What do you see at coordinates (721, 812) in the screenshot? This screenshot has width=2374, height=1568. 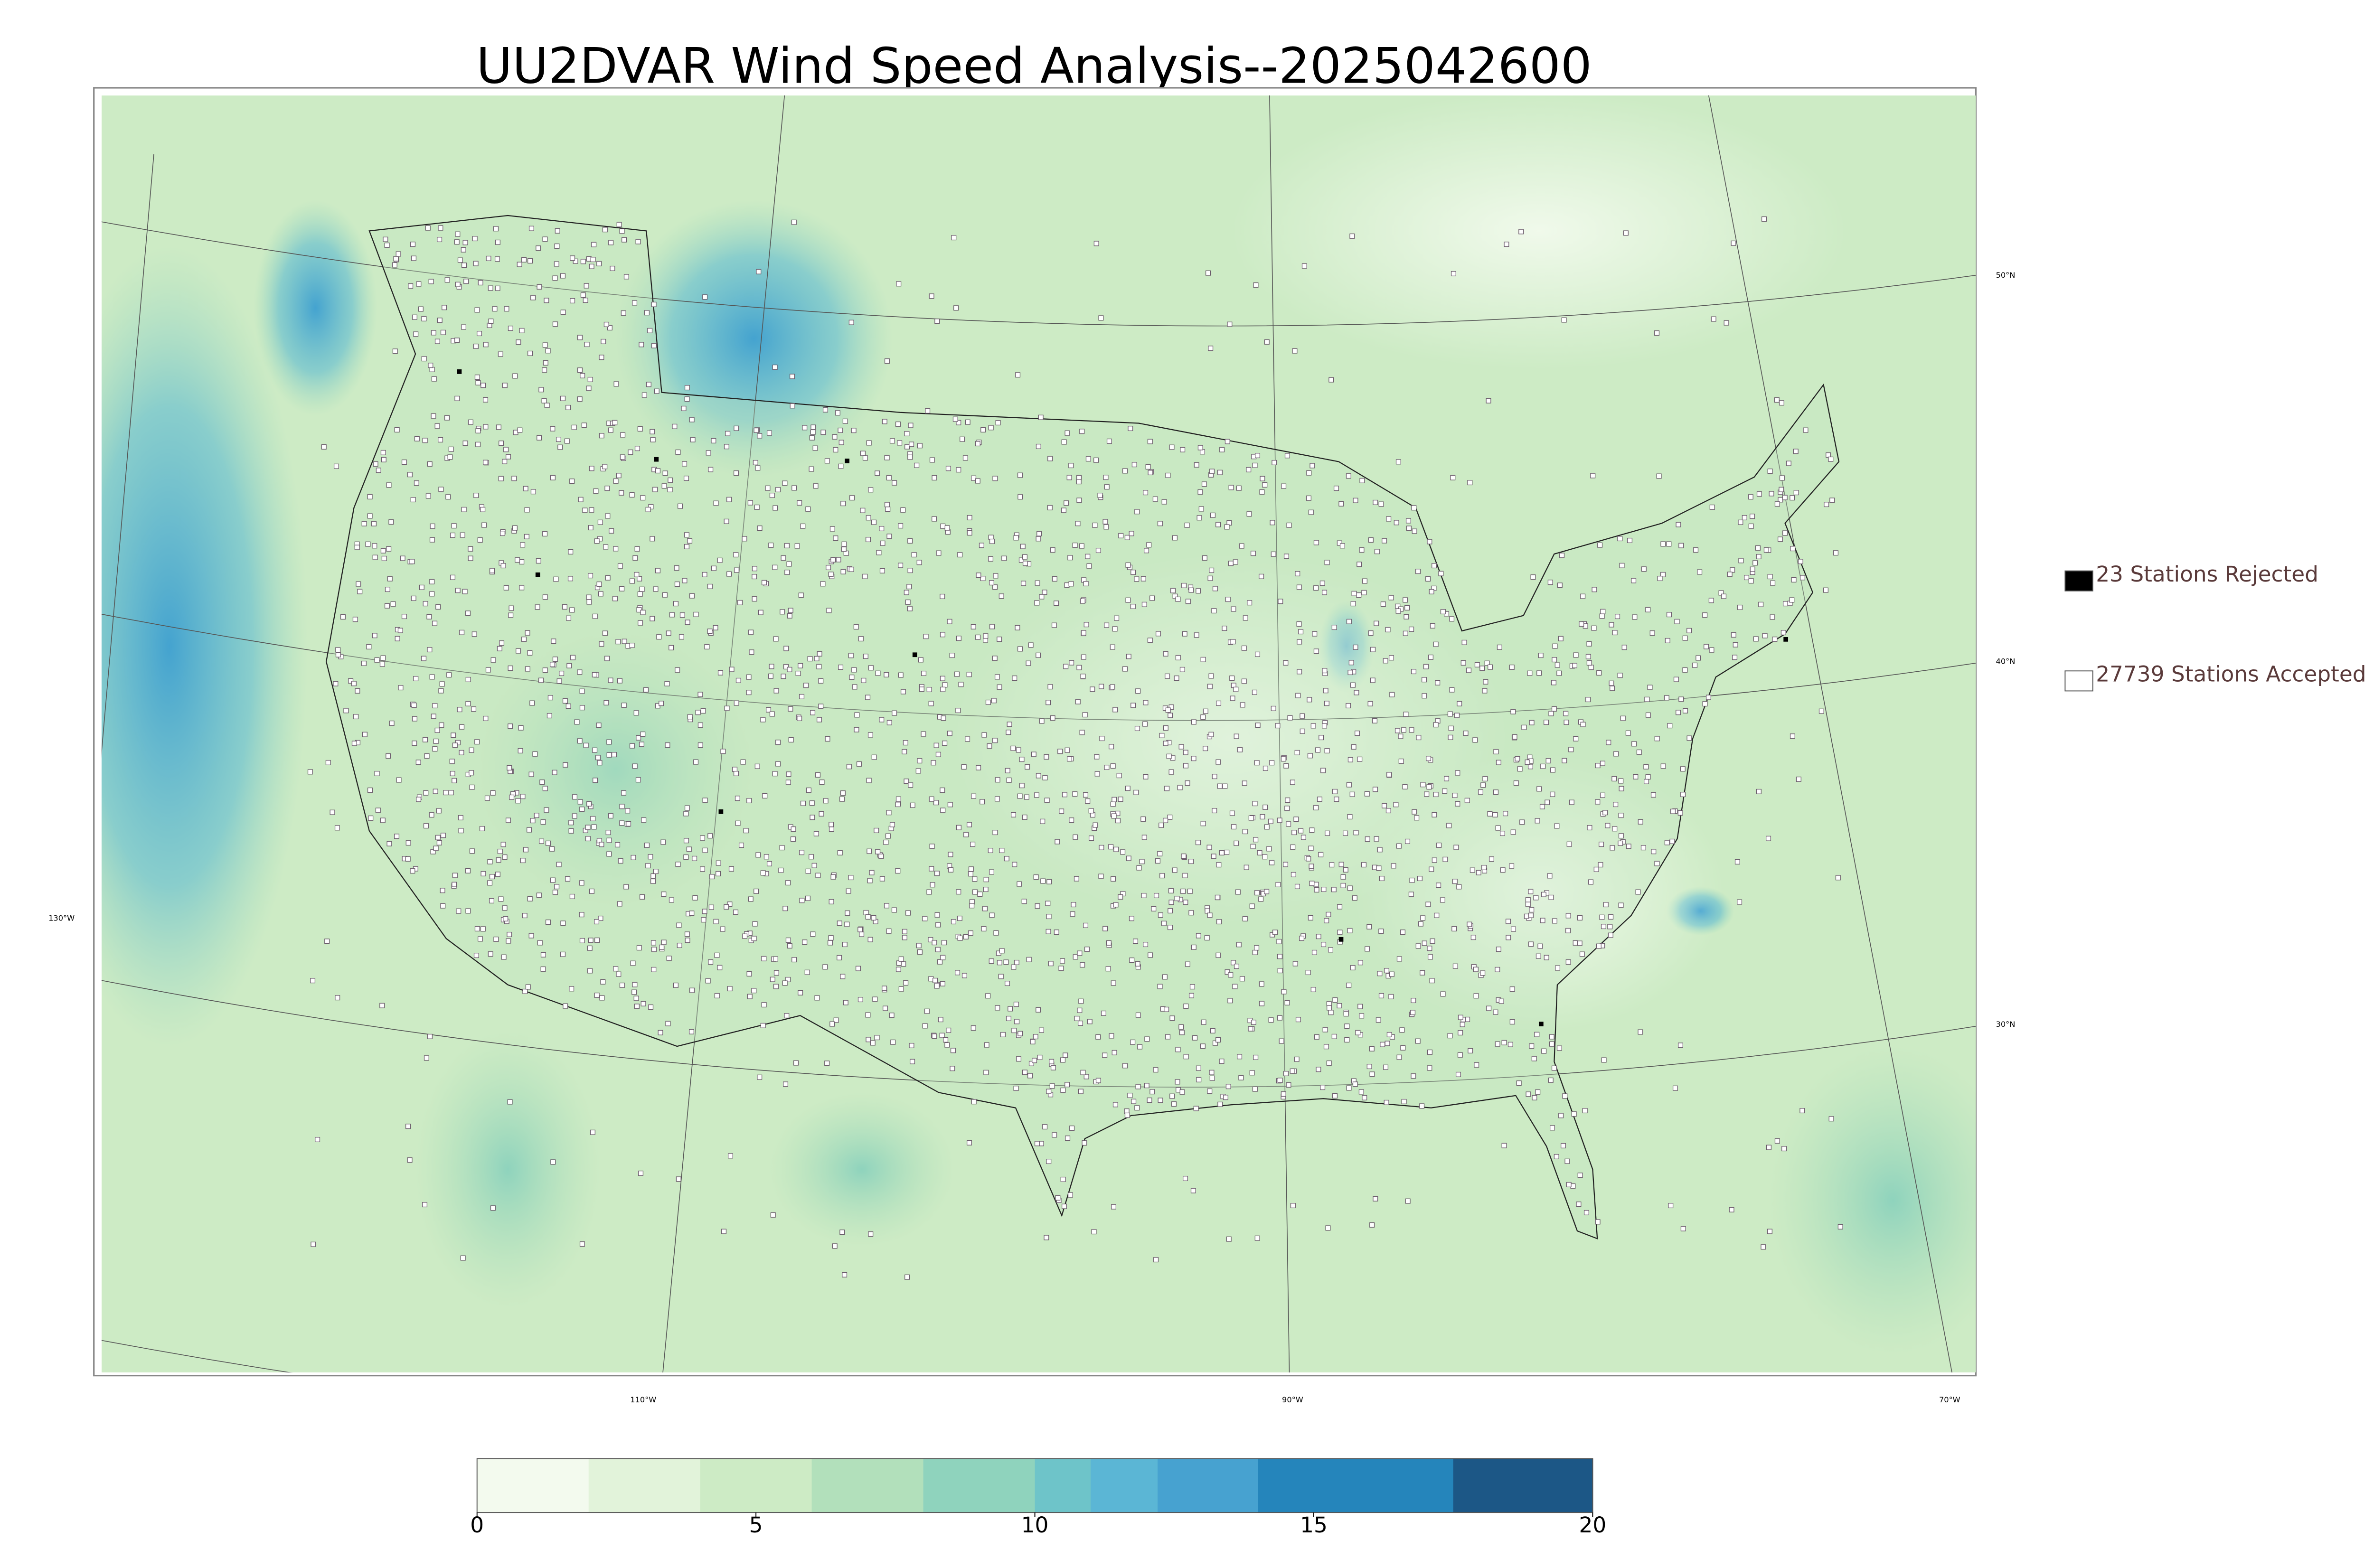 I see `rejected-station` at bounding box center [721, 812].